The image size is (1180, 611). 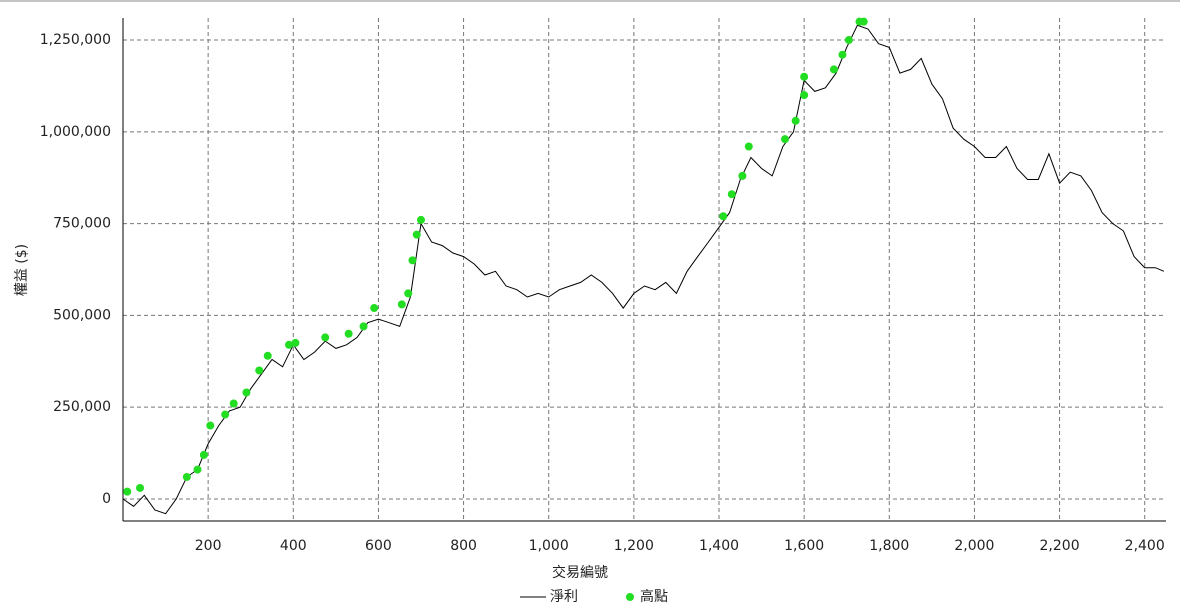 What do you see at coordinates (293, 546) in the screenshot?
I see `x-tick-label: 400` at bounding box center [293, 546].